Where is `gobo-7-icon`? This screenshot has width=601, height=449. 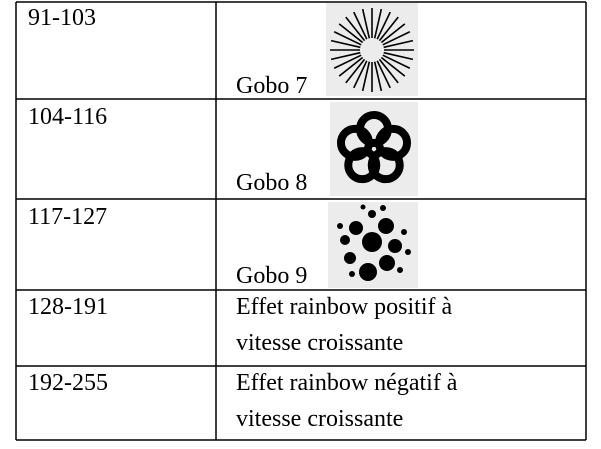
gobo-7-icon is located at coordinates (372, 49).